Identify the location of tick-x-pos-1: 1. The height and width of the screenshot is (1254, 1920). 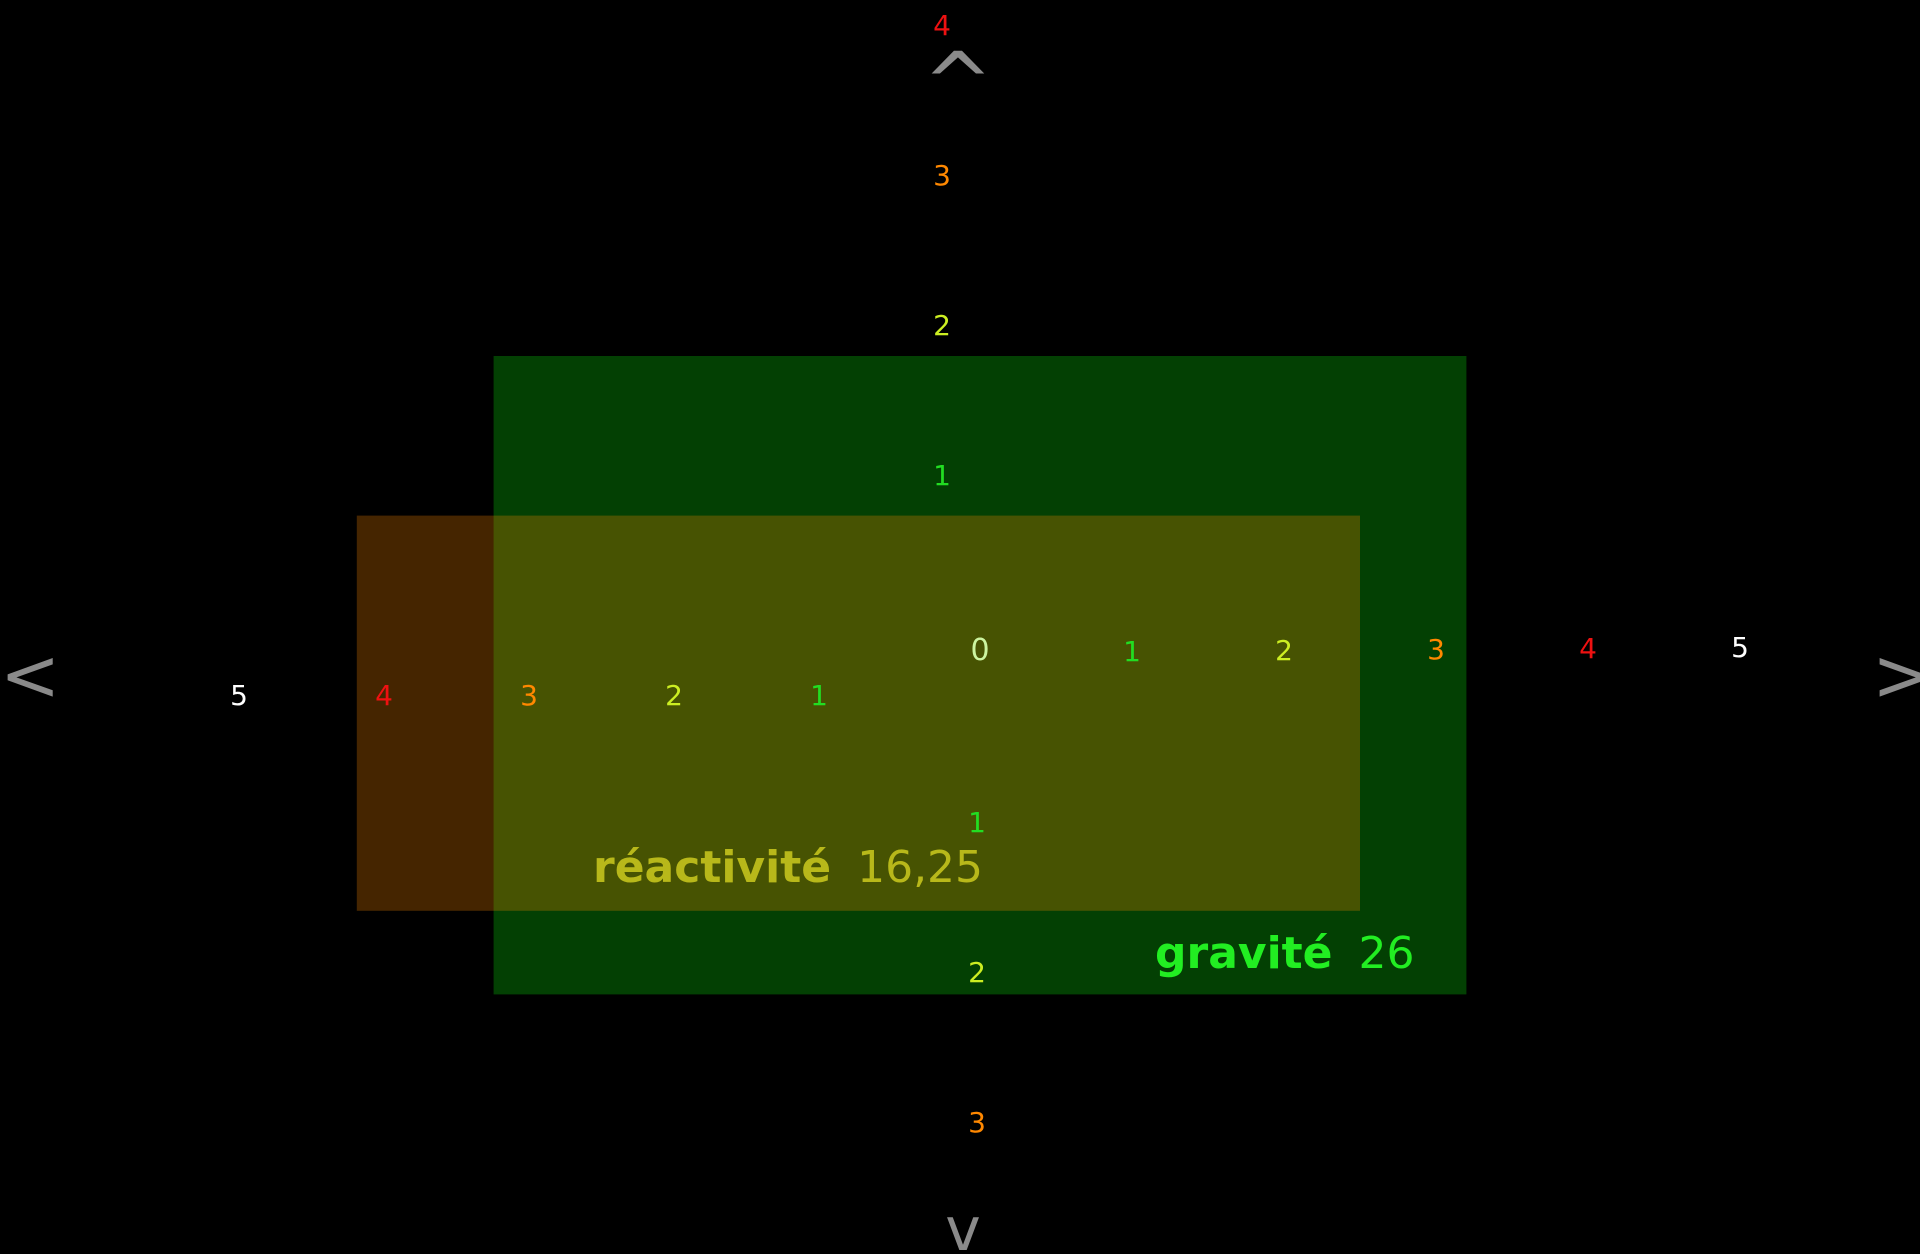
(1132, 651).